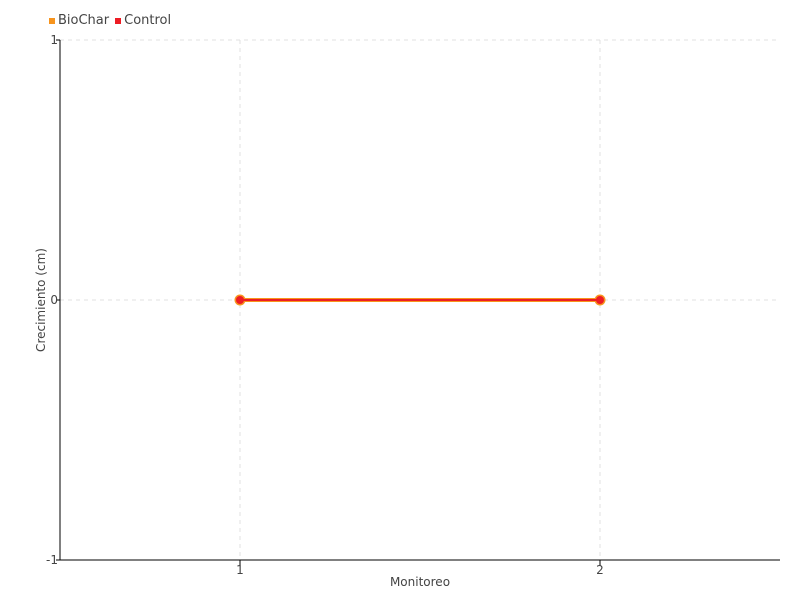 This screenshot has height=600, width=800. Describe the element at coordinates (84, 20) in the screenshot. I see `legend-label: BioChar` at that location.